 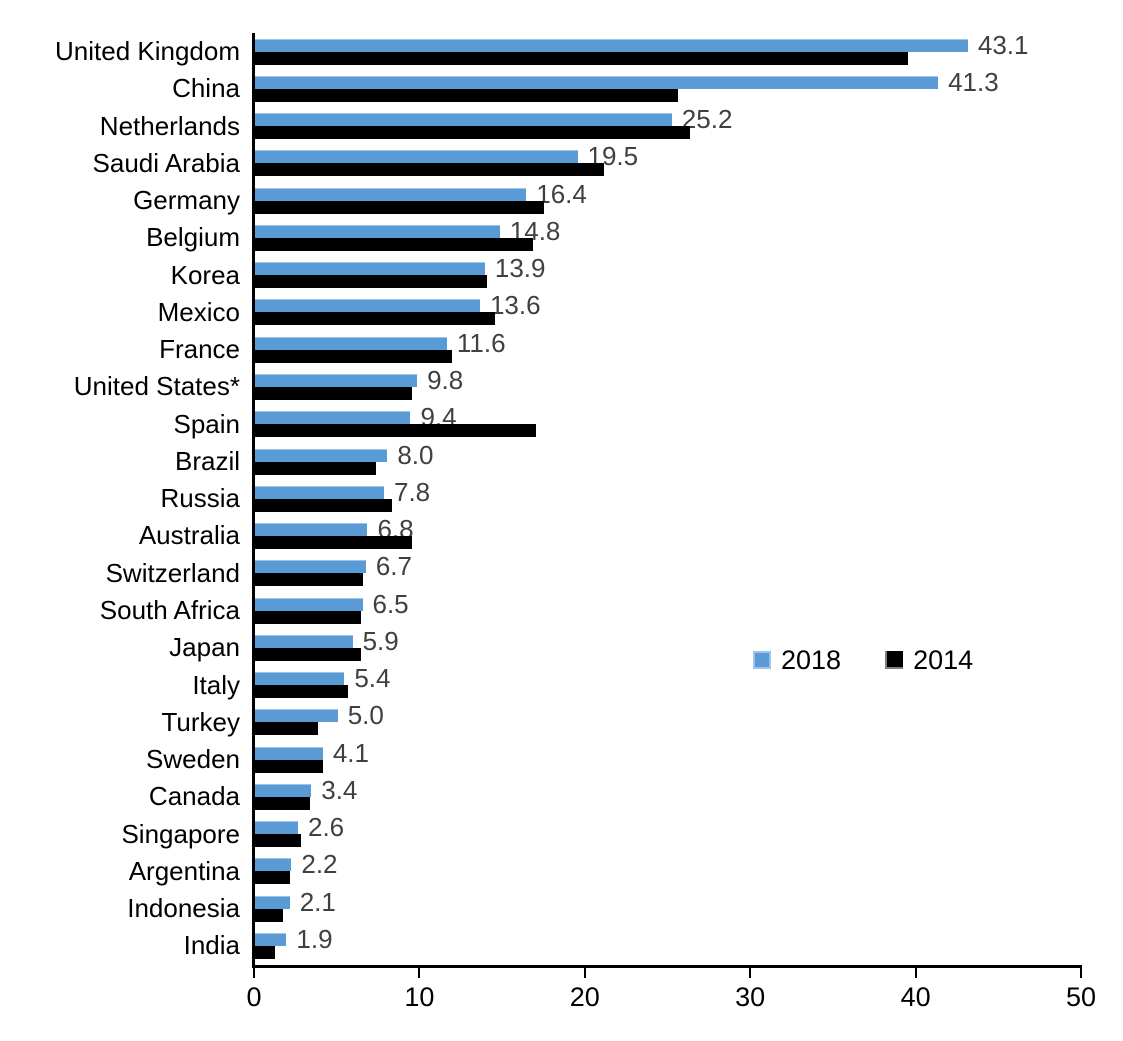 I want to click on value-label: 5.4, so click(x=372, y=678).